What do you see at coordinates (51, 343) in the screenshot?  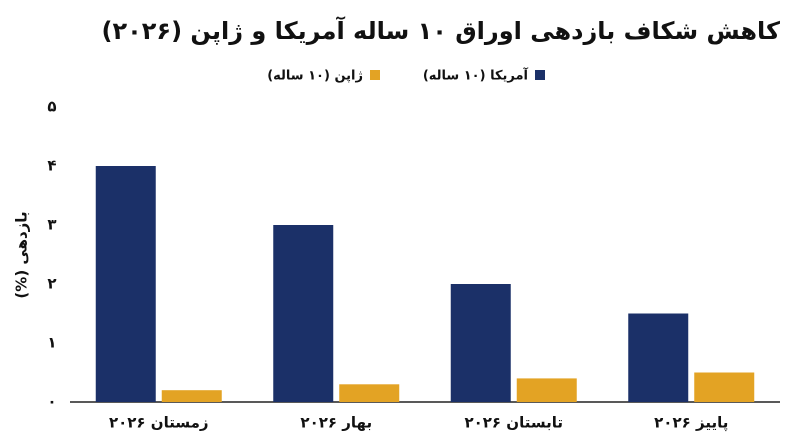 I see `y-tick-label: ۱` at bounding box center [51, 343].